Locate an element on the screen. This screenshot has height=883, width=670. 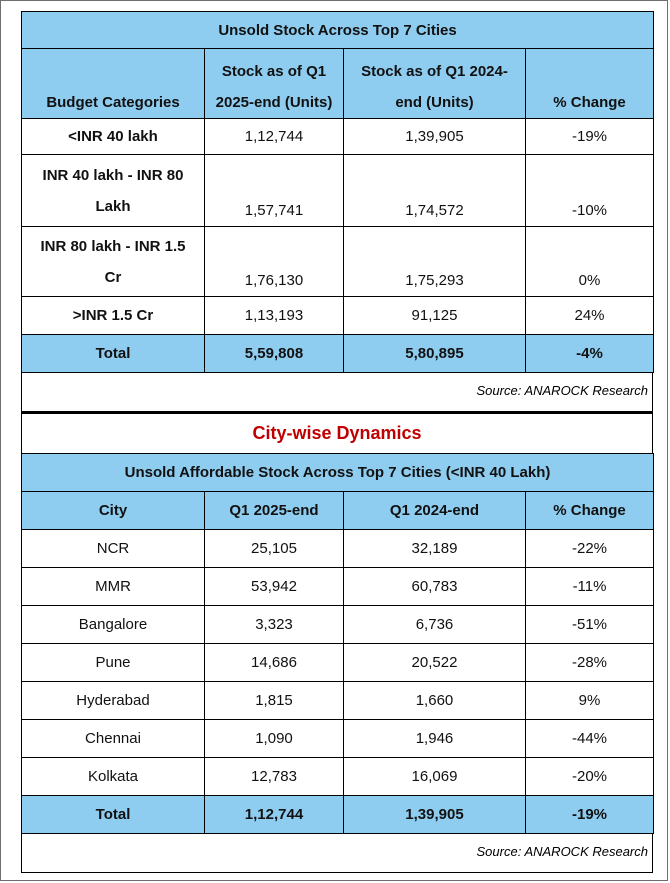
q1-2025-value: 25,105 is located at coordinates (274, 548).